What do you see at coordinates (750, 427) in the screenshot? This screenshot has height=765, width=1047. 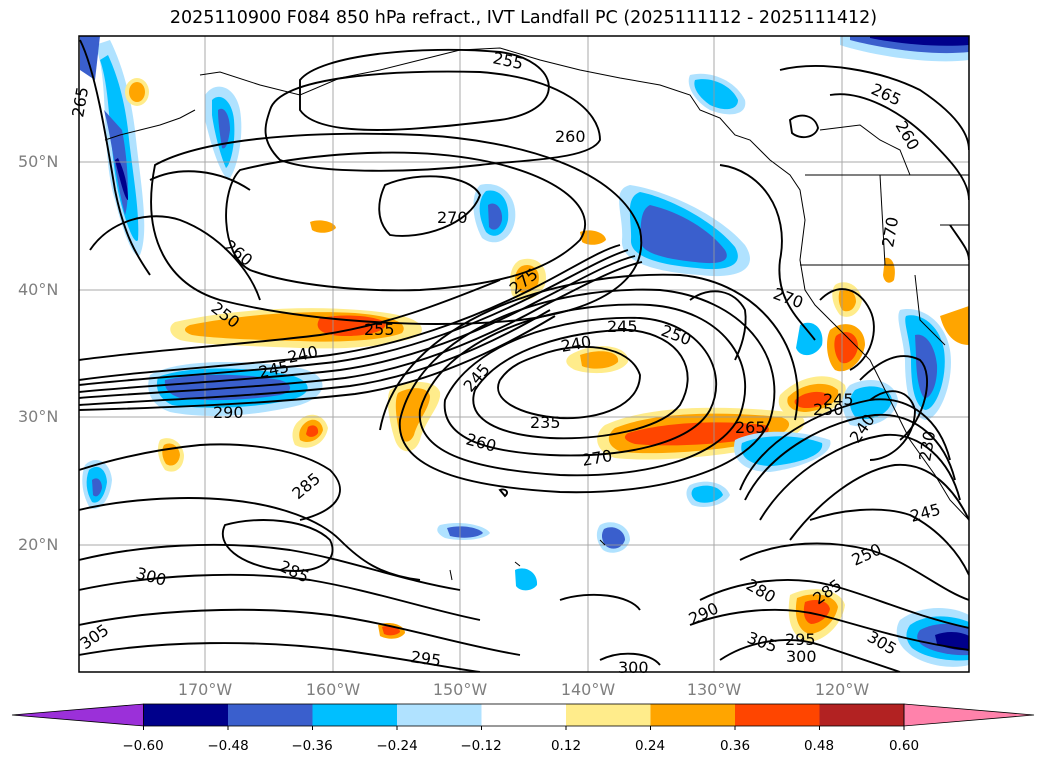 I see `contour-label: 265` at bounding box center [750, 427].